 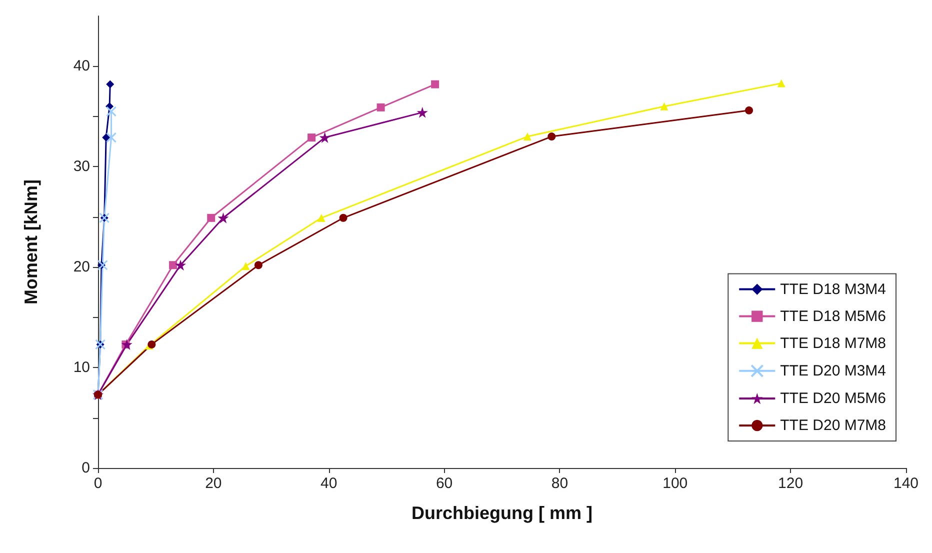 I want to click on x-tick-label: 140, so click(x=906, y=483).